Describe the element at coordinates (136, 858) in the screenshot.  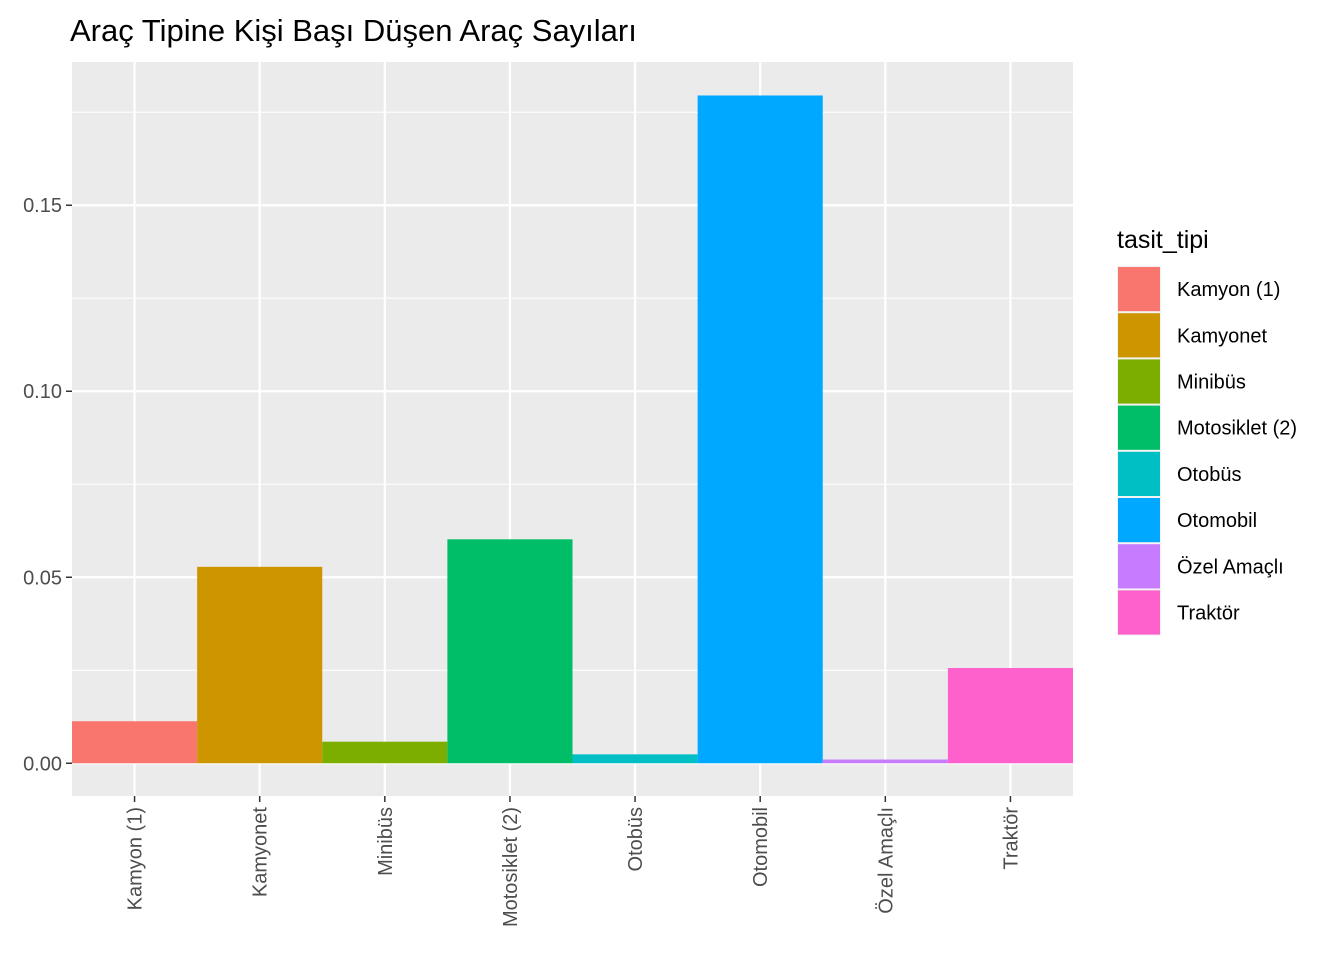
I see `x-tick-label: Kamyon (1)` at that location.